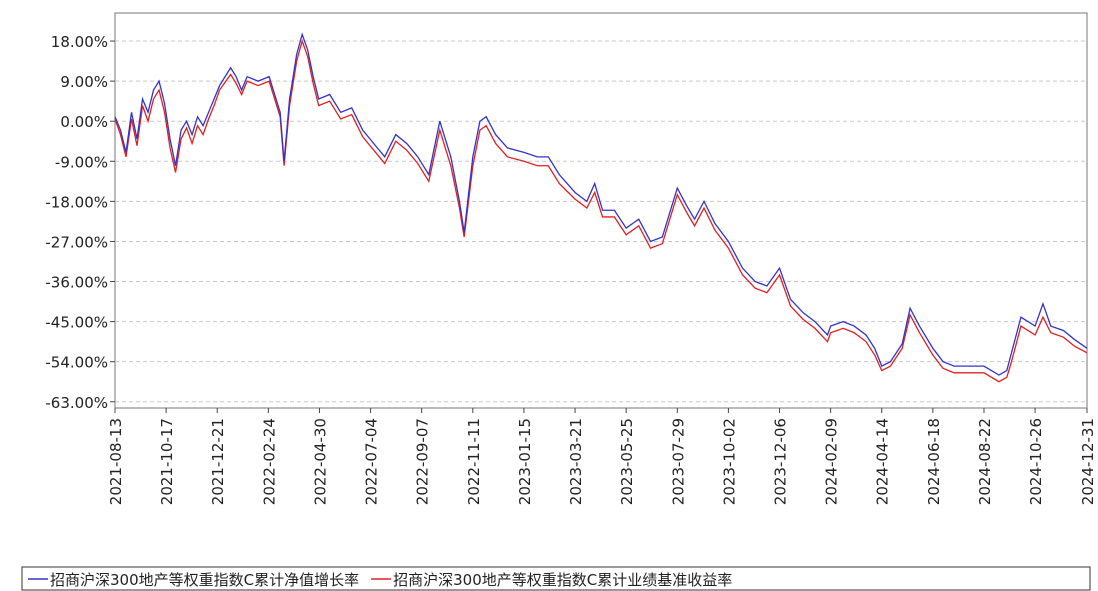 The width and height of the screenshot is (1098, 591). What do you see at coordinates (84, 122) in the screenshot?
I see `y-tick-label: 0.00%` at bounding box center [84, 122].